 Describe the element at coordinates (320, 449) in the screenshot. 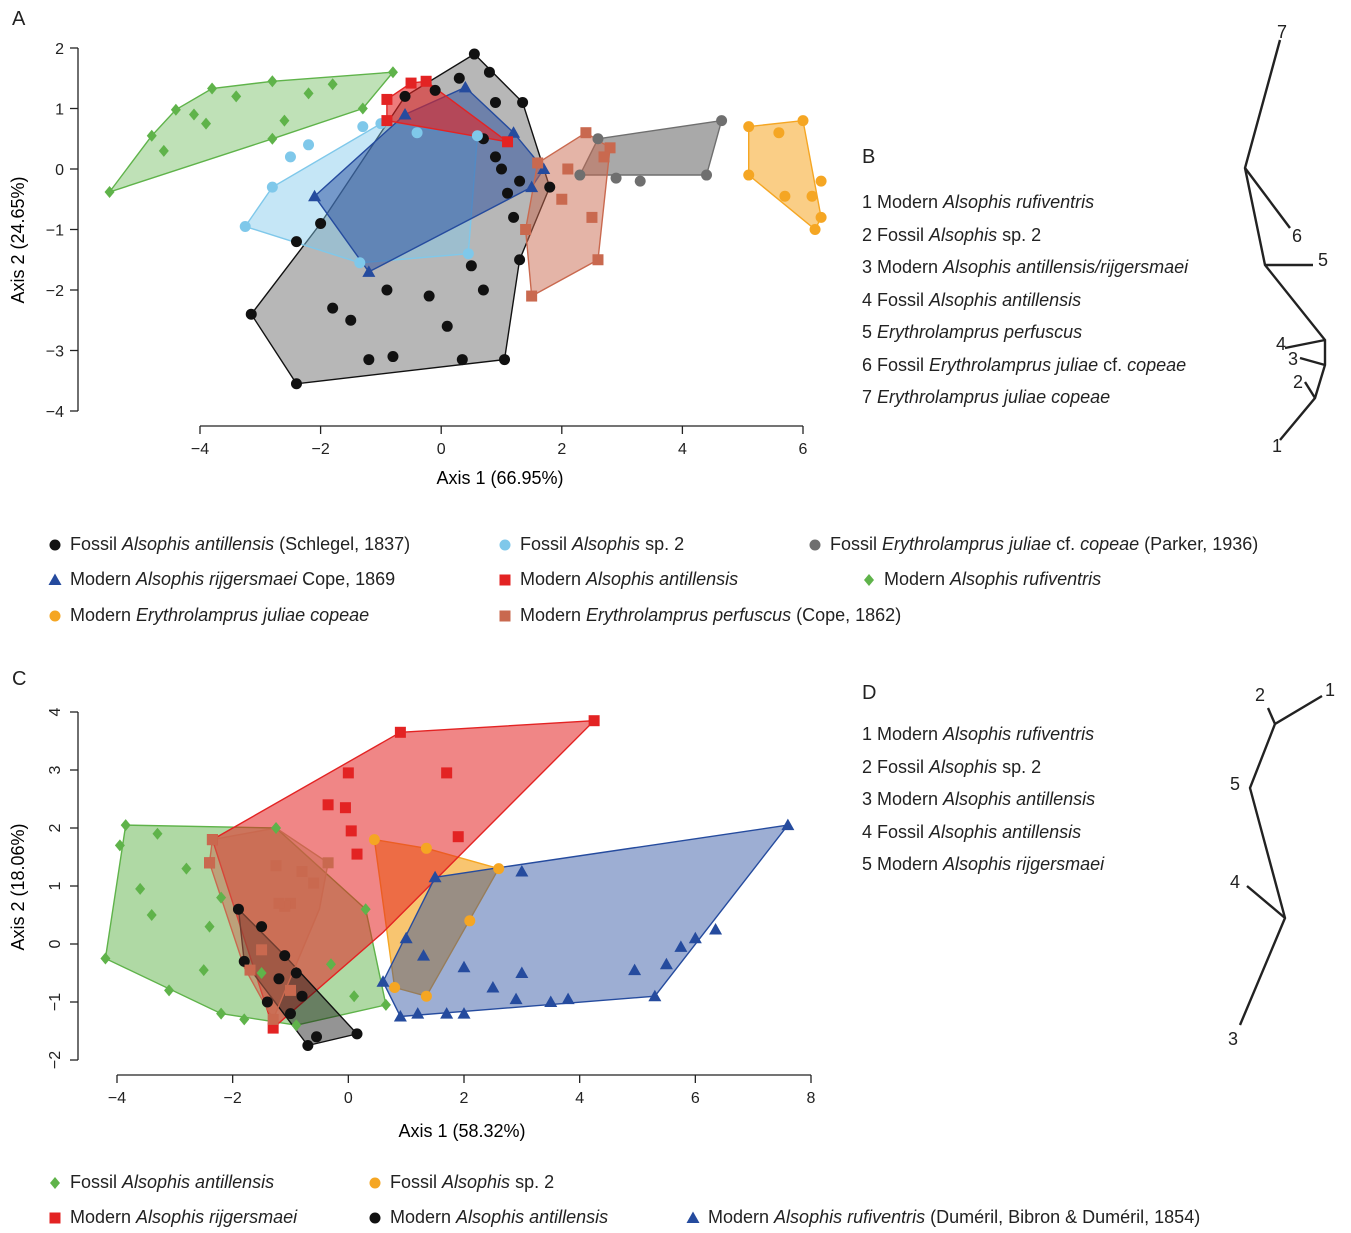

I see `x-tick-label-a-1: −2` at that location.